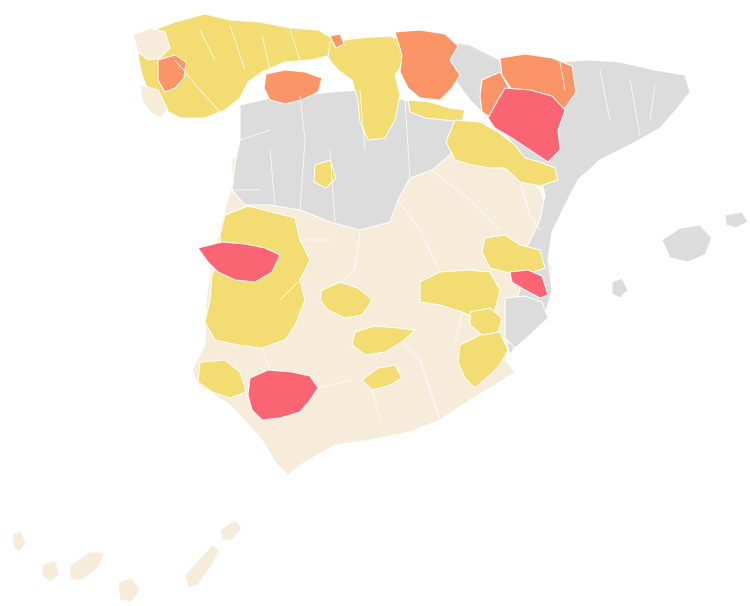 The width and height of the screenshot is (750, 606). What do you see at coordinates (526, 125) in the screenshot?
I see `red-aragon` at bounding box center [526, 125].